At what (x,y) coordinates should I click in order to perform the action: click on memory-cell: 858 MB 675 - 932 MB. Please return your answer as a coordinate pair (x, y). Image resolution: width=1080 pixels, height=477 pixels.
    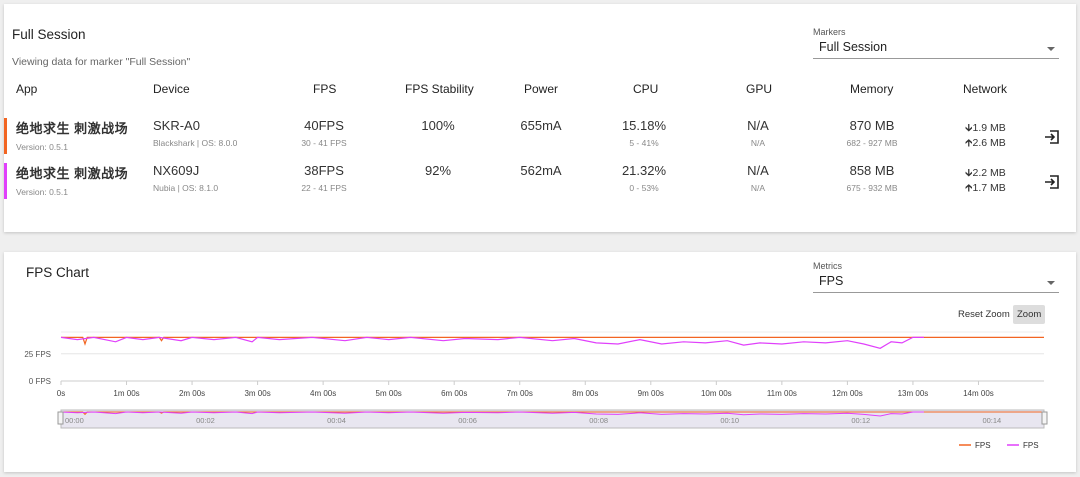
    Looking at the image, I should click on (872, 178).